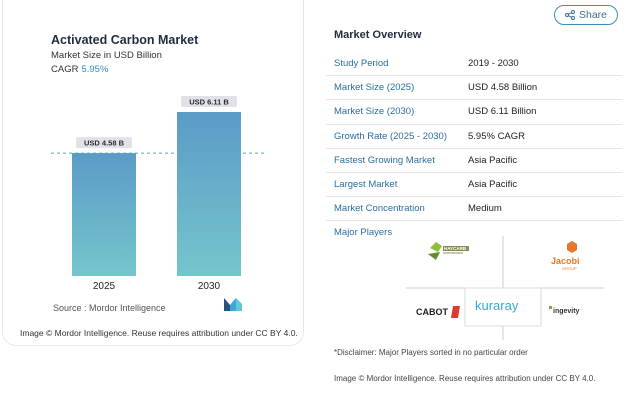 The height and width of the screenshot is (402, 630). Describe the element at coordinates (565, 261) in the screenshot. I see `jacobi-text: Jacobi` at that location.